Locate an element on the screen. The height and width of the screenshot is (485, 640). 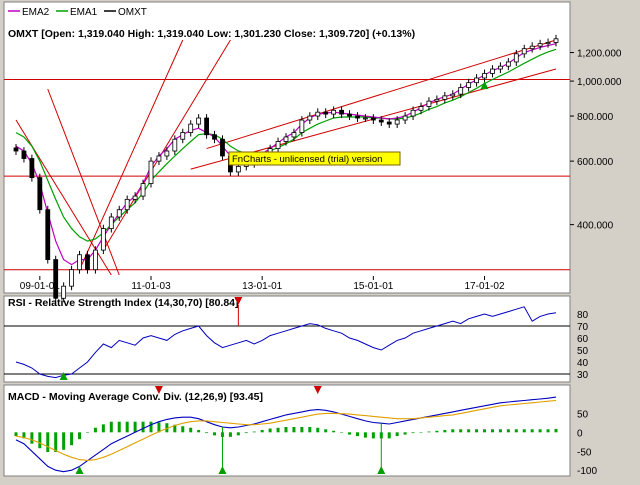
macd-sell-marker is located at coordinates (317, 390).